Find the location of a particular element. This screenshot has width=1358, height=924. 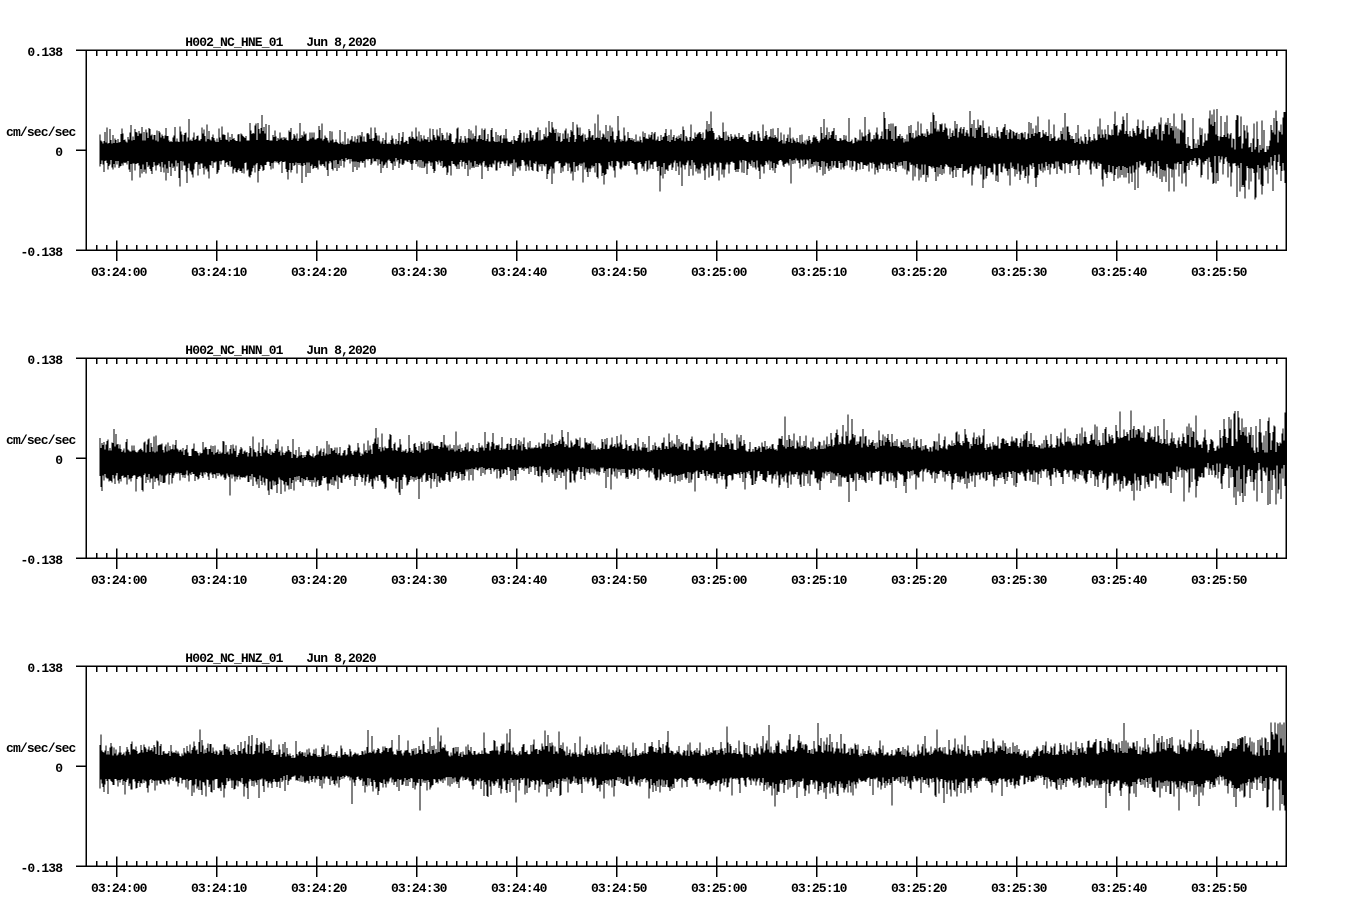

svg-text: H002_NC_HNZ_01 is located at coordinates (234, 658).